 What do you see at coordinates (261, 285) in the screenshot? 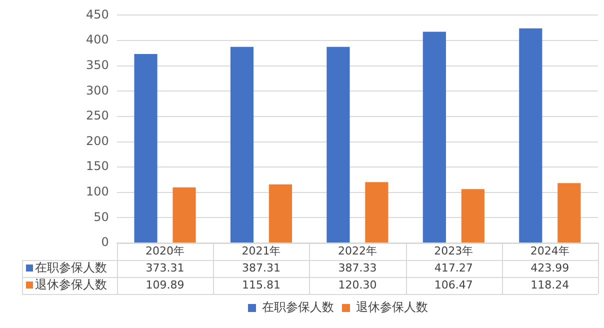
I see `data-label: 115.81` at bounding box center [261, 285].